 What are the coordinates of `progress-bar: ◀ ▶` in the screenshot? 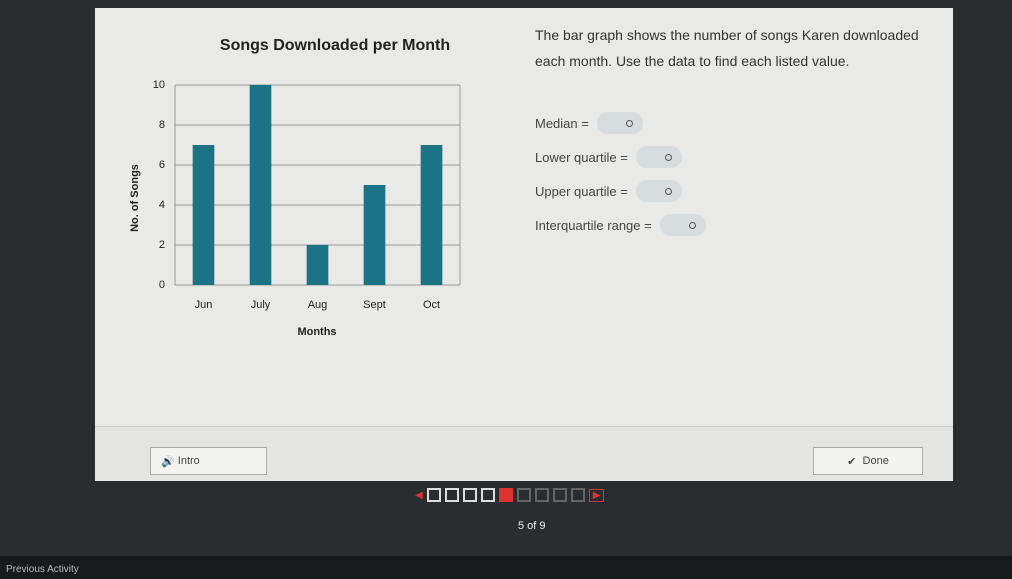 It's located at (510, 495).